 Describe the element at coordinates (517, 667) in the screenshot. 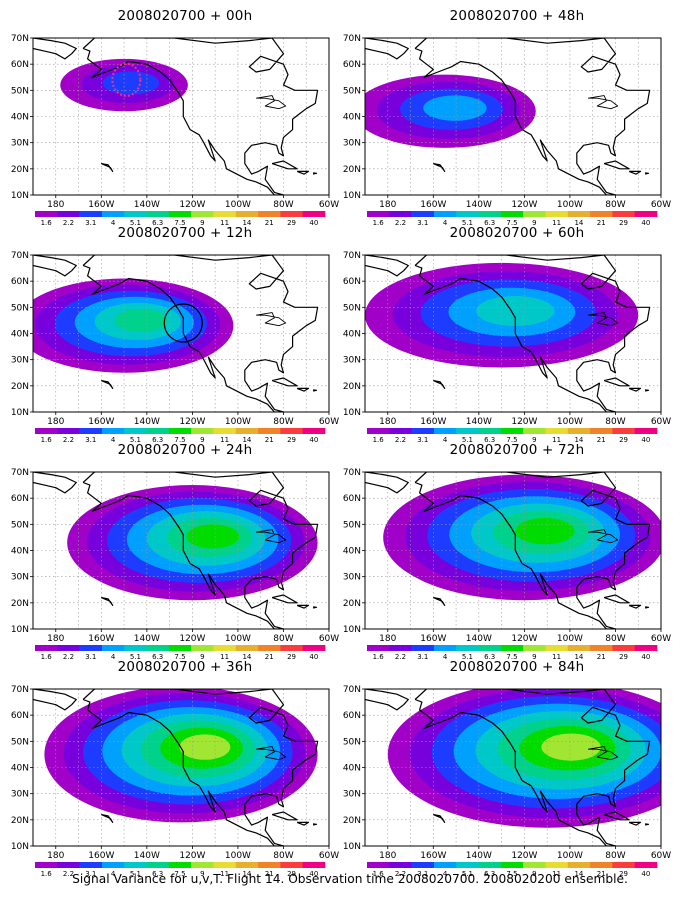

I see `panel-title: 2008020700 + 84h` at that location.